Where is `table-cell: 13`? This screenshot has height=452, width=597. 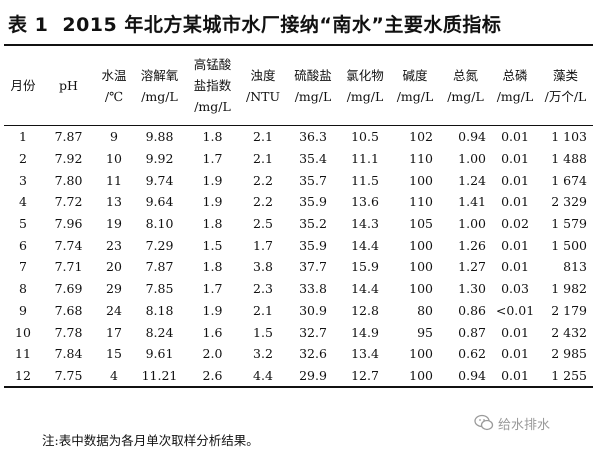 table-cell: 13 is located at coordinates (114, 202).